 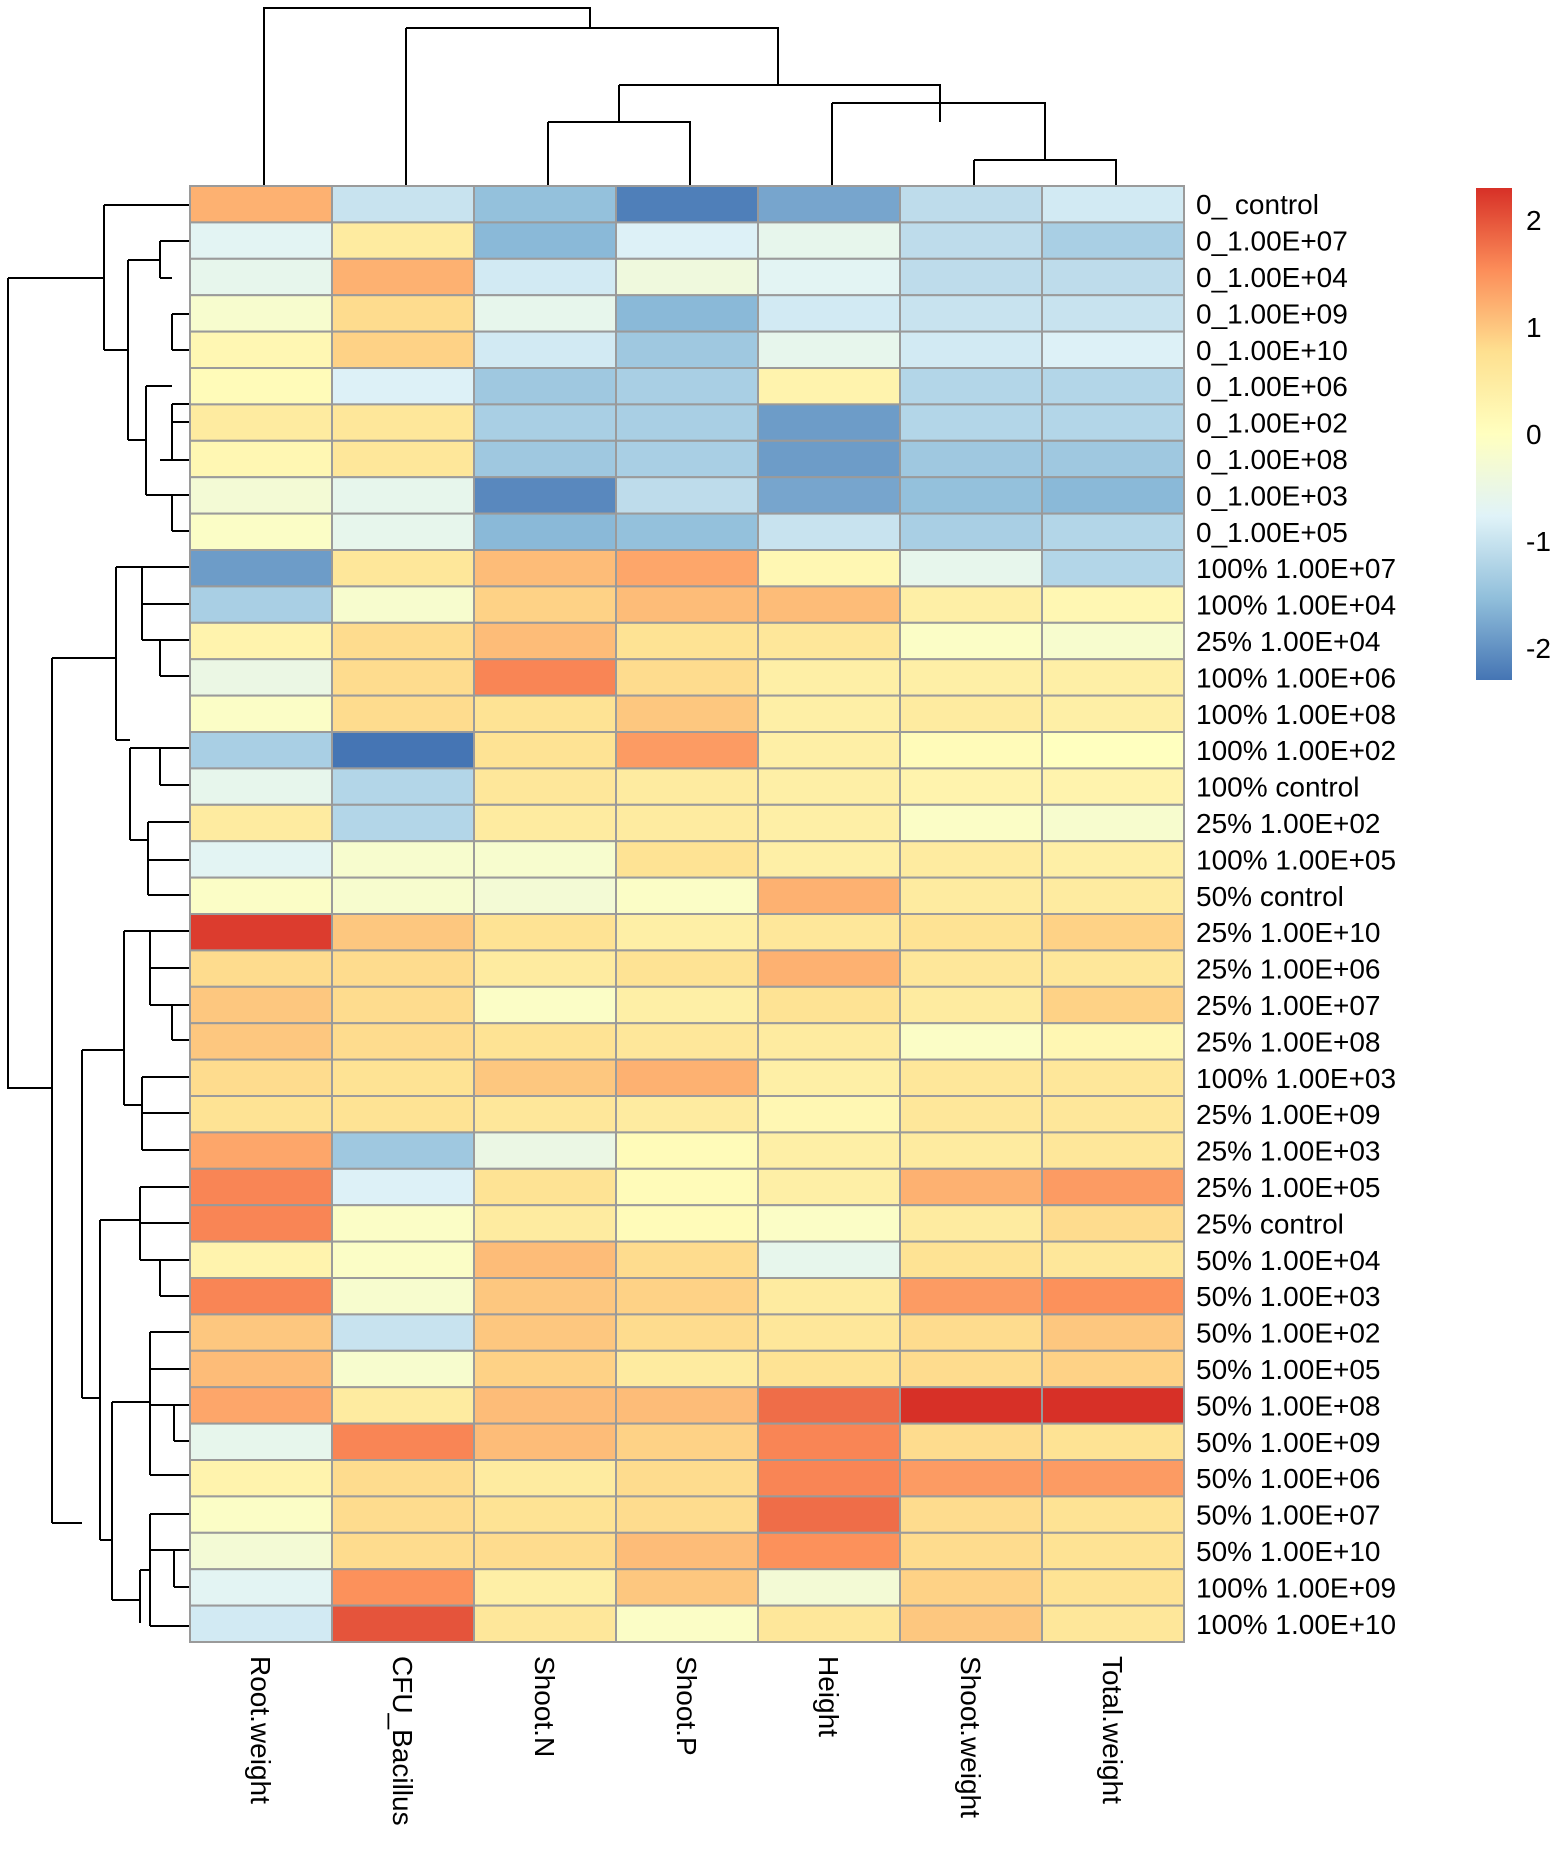 What do you see at coordinates (1272, 459) in the screenshot?
I see `row-label: 0_1.00E+08` at bounding box center [1272, 459].